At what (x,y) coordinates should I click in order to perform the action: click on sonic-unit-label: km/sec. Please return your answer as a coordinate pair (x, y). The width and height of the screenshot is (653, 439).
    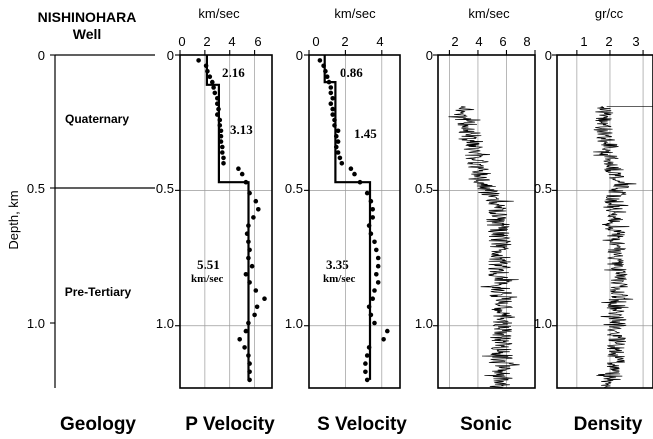
    Looking at the image, I should click on (489, 13).